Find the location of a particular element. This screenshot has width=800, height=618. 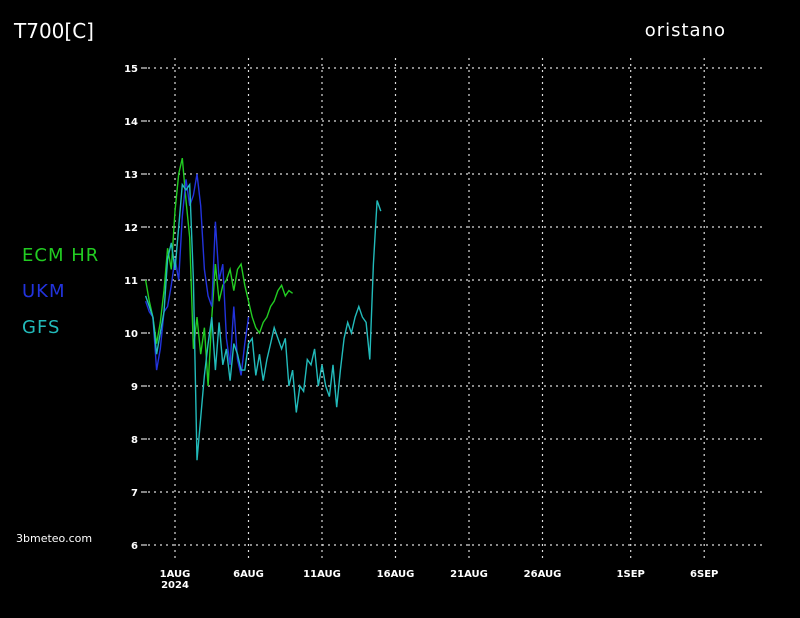

y-tick-label: 14 is located at coordinates (131, 122).